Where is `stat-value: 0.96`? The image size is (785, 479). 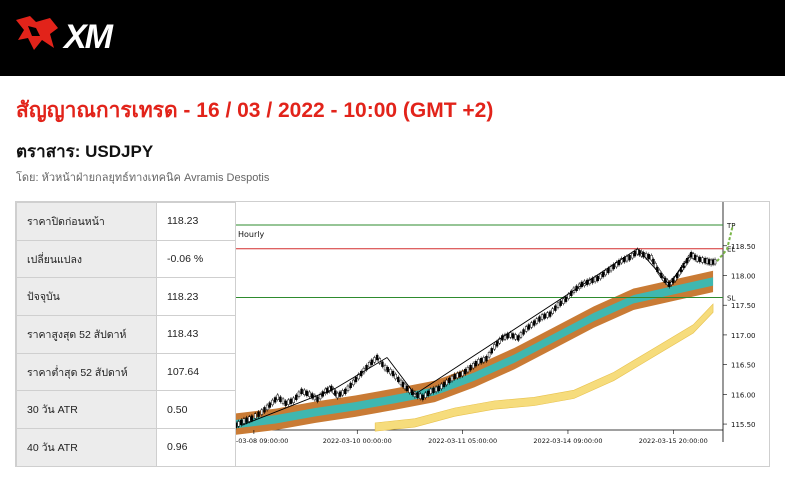 stat-value: 0.96 is located at coordinates (196, 447).